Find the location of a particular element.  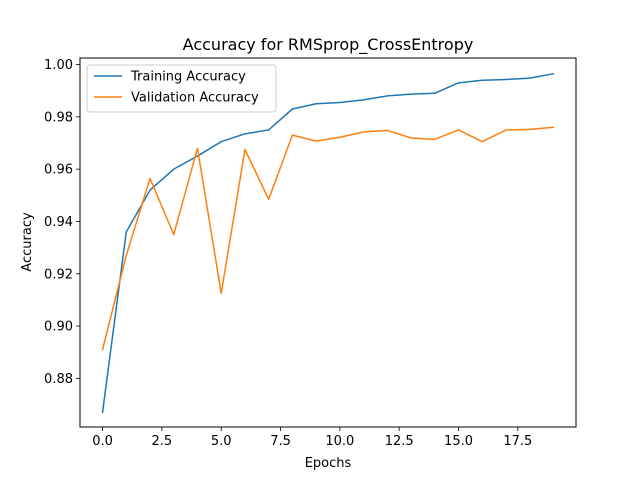

y-tick-label: 1.00 is located at coordinates (58, 65).